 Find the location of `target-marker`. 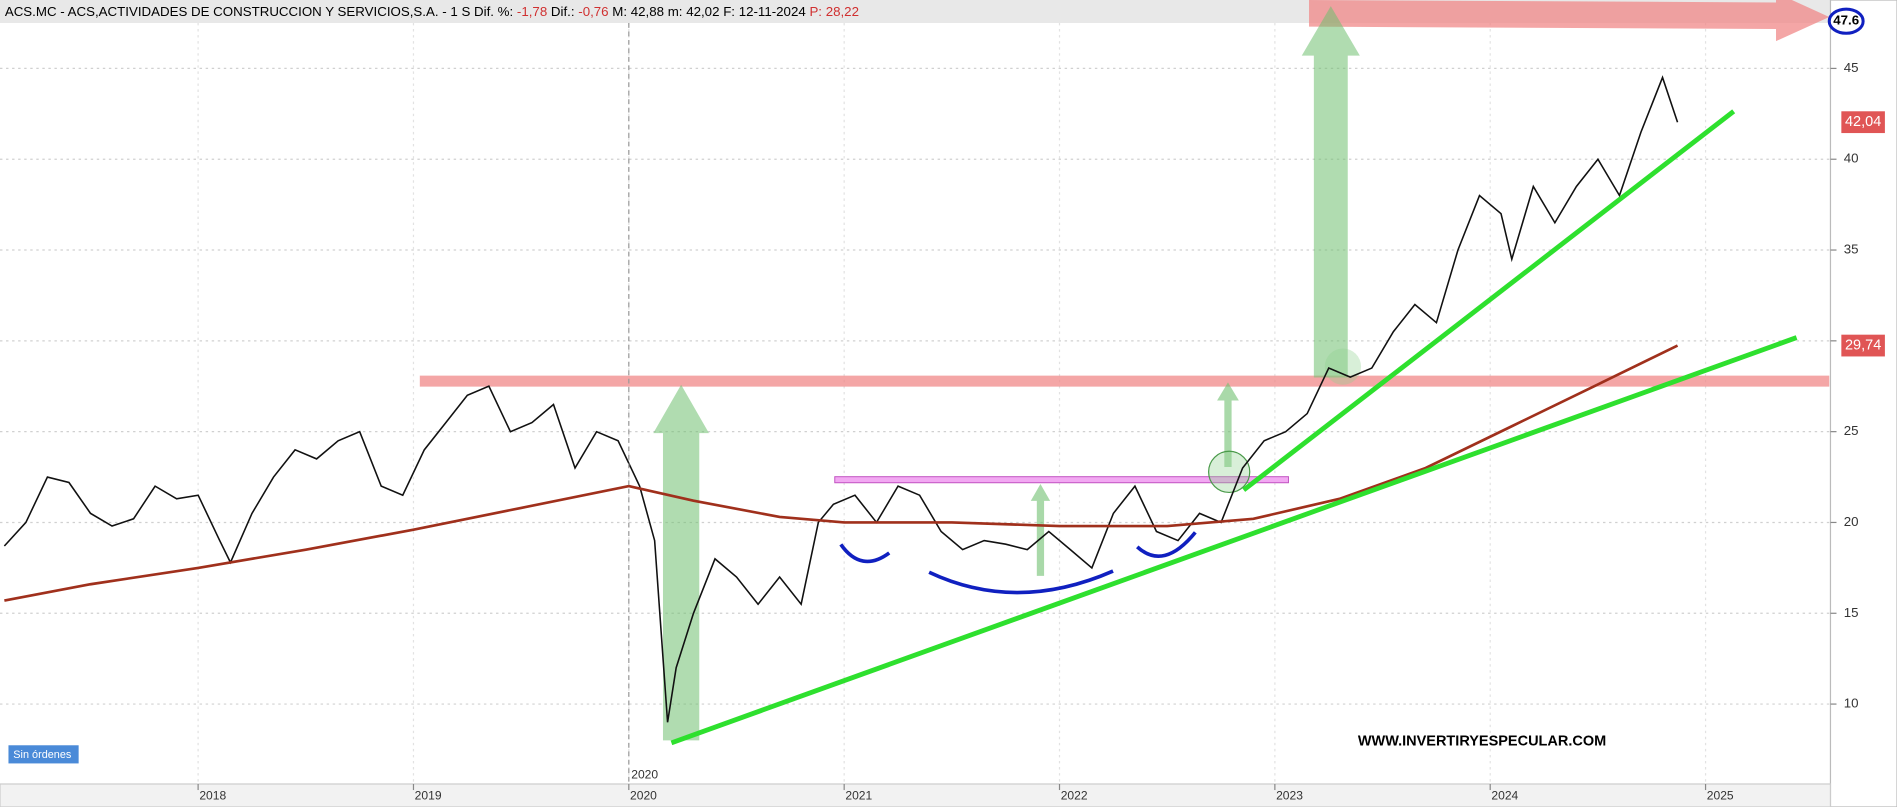

target-marker is located at coordinates (1846, 21).